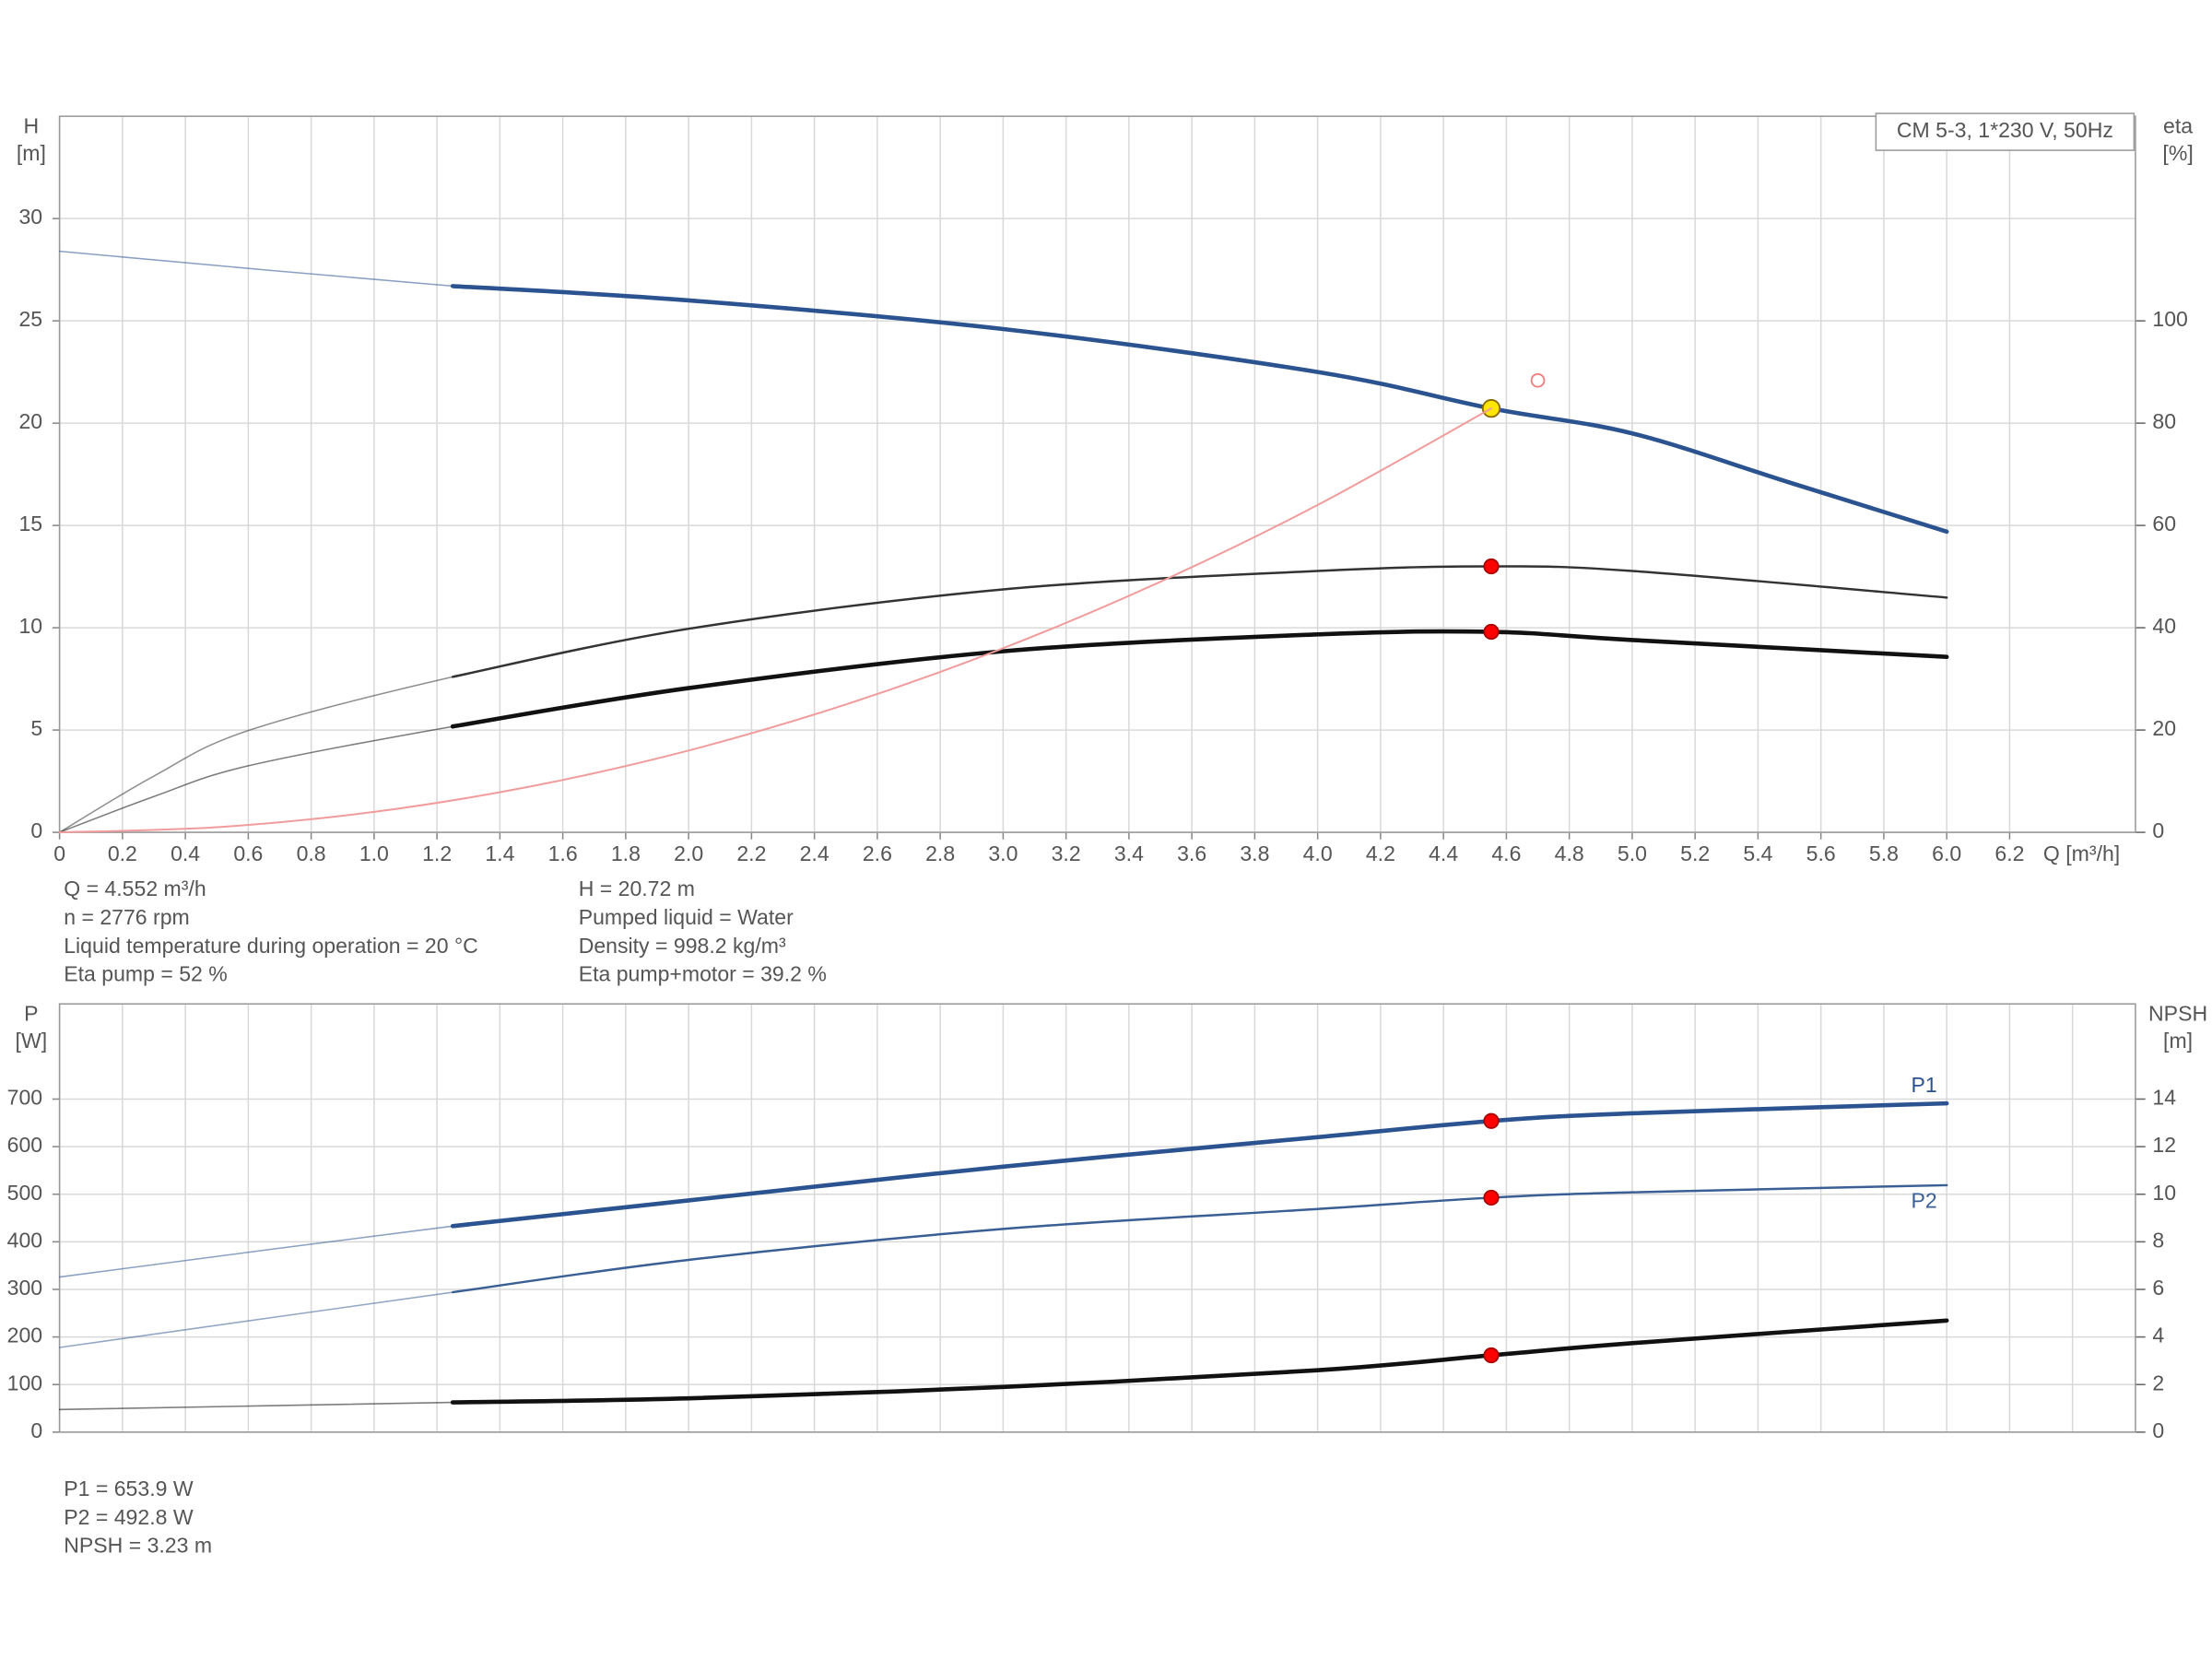  I want to click on x-tick-label: 1.8, so click(626, 853).